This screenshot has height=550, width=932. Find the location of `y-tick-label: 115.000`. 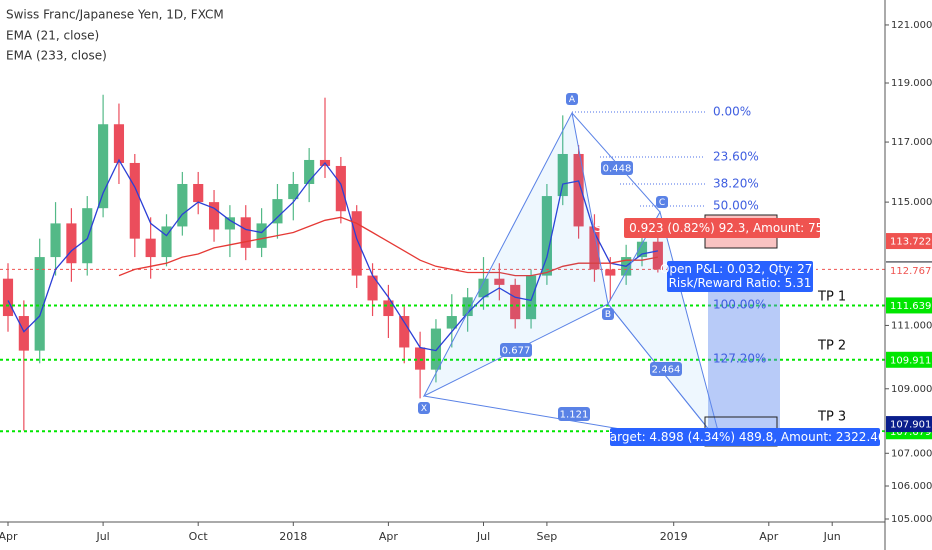

y-tick-label: 115.000 is located at coordinates (911, 202).